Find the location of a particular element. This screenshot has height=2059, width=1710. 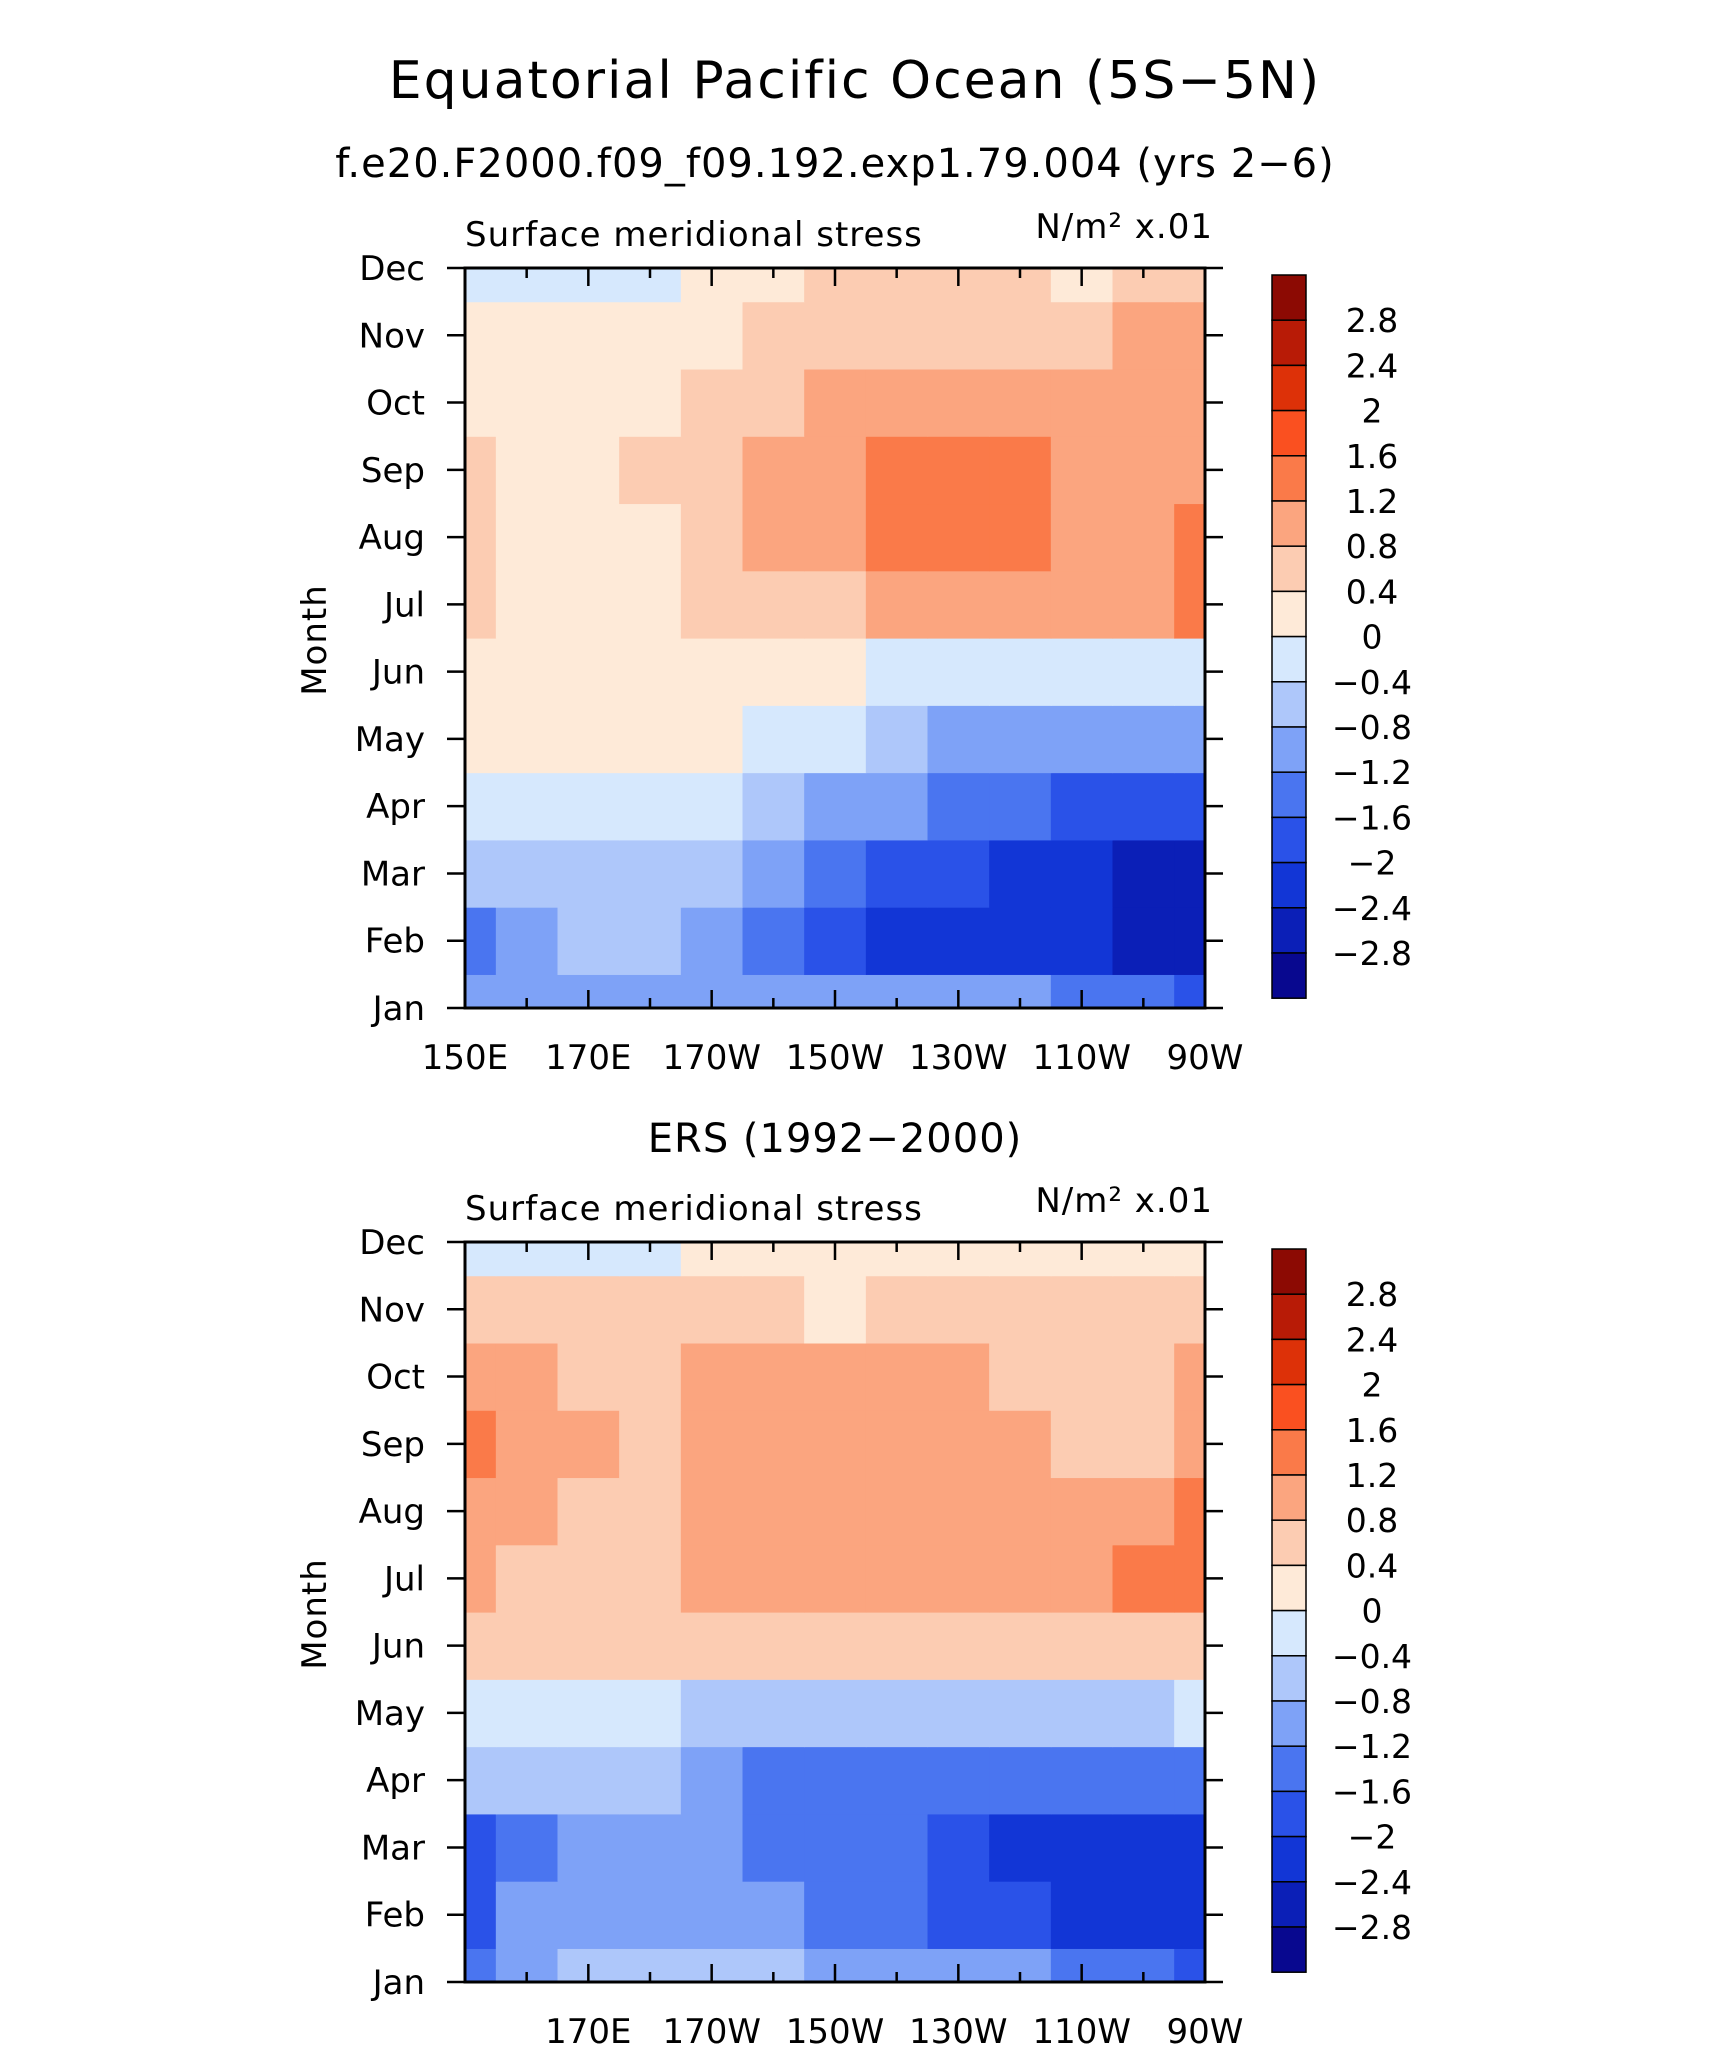

x-tick-label: 130W is located at coordinates (958, 2032).